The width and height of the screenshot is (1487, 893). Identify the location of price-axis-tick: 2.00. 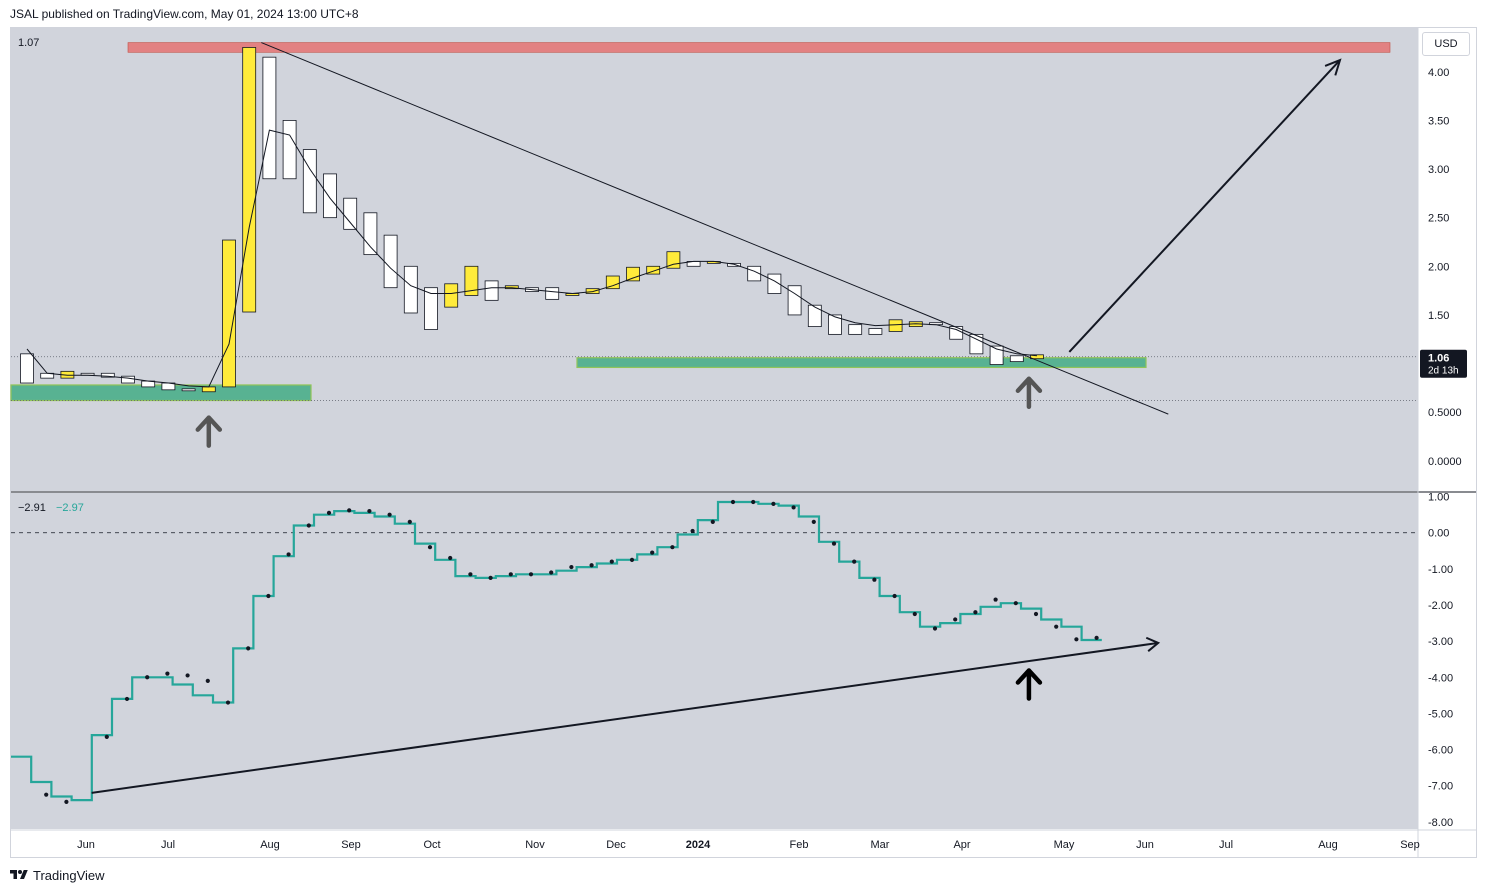
(1438, 267).